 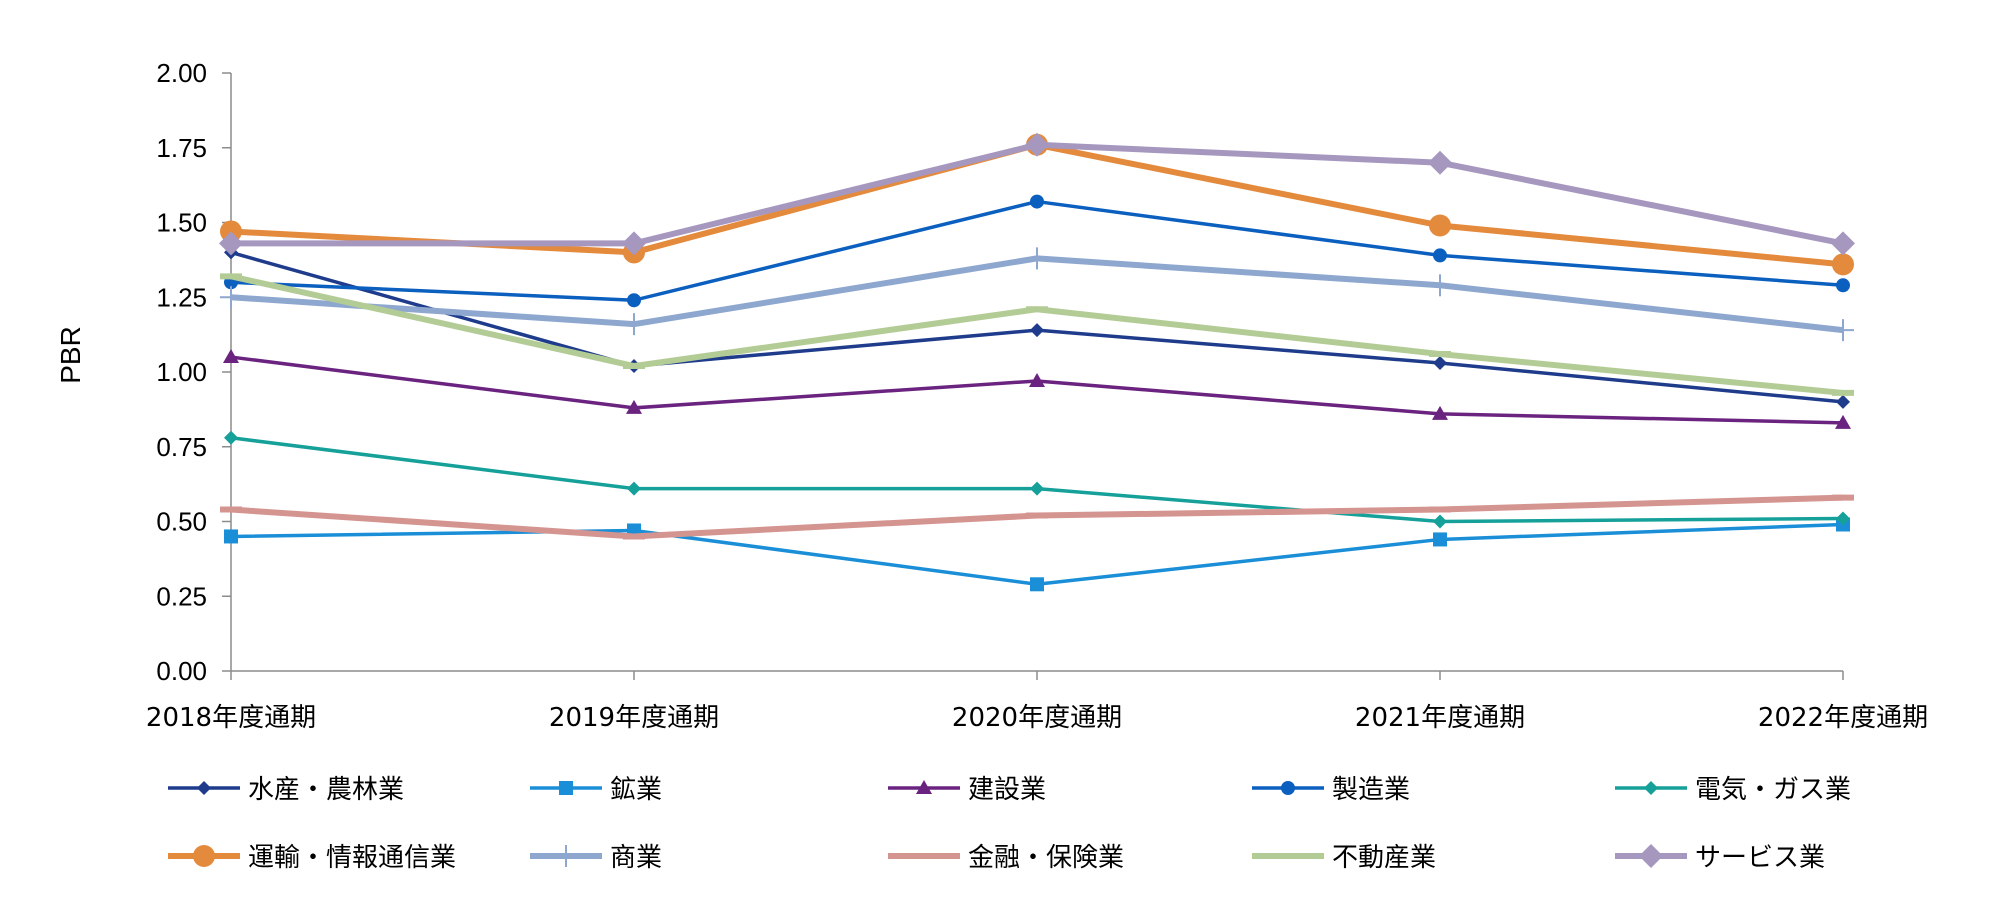 I want to click on legend-label: サービス業, so click(x=1760, y=858).